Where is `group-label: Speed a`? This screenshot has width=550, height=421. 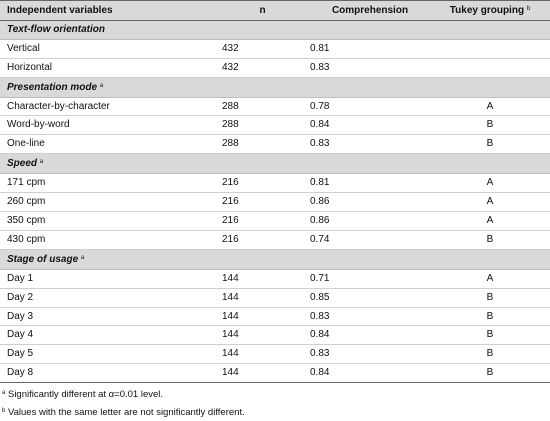 group-label: Speed a is located at coordinates (275, 164).